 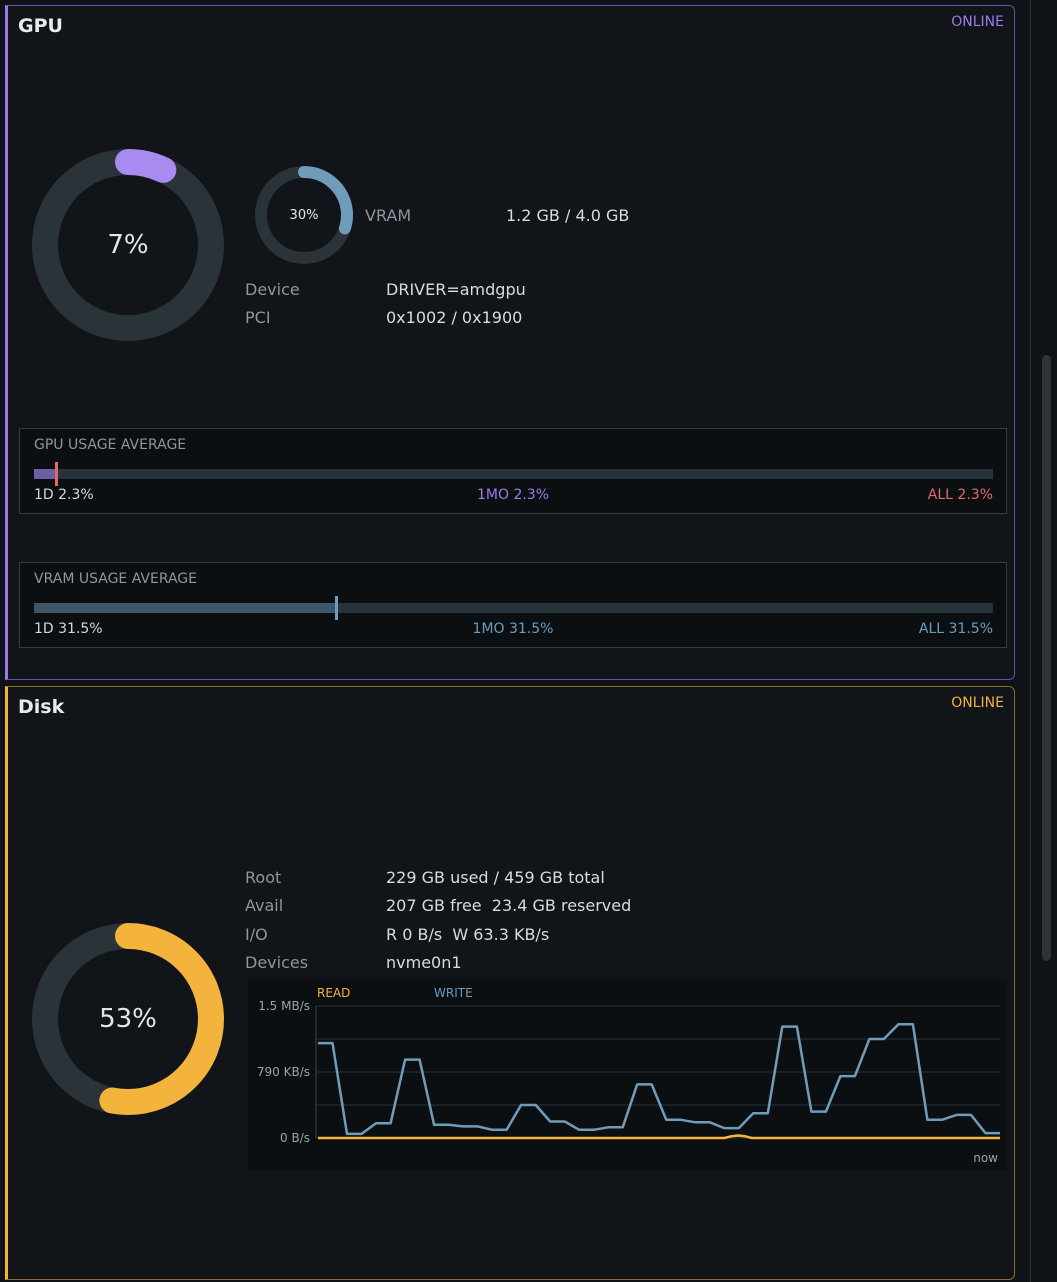 I want to click on vram-usage-average-title: VRAM USAGE AVERAGE, so click(x=116, y=579).